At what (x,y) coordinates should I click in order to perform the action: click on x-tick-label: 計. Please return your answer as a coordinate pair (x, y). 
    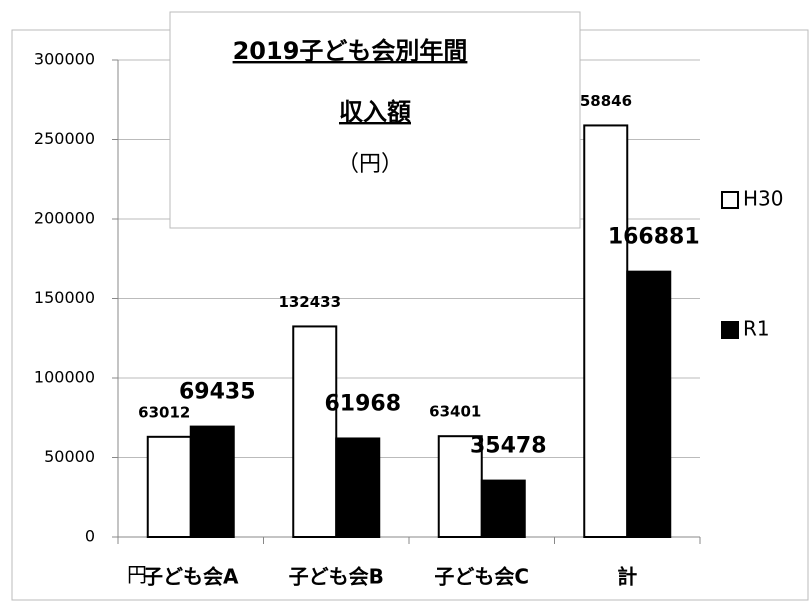
    Looking at the image, I should click on (627, 577).